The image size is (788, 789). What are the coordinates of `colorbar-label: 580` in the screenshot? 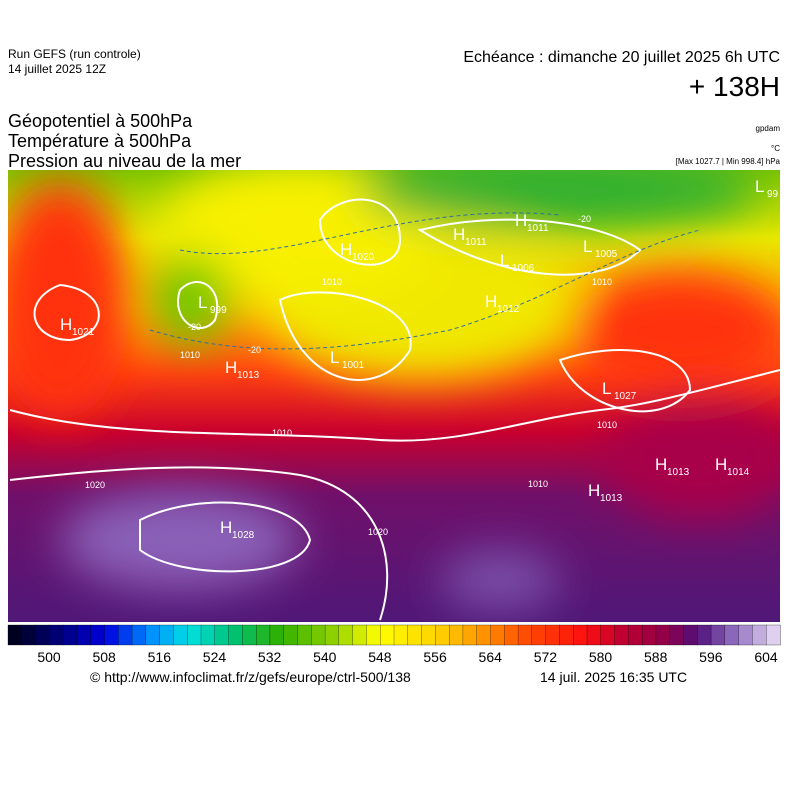 It's located at (601, 657).